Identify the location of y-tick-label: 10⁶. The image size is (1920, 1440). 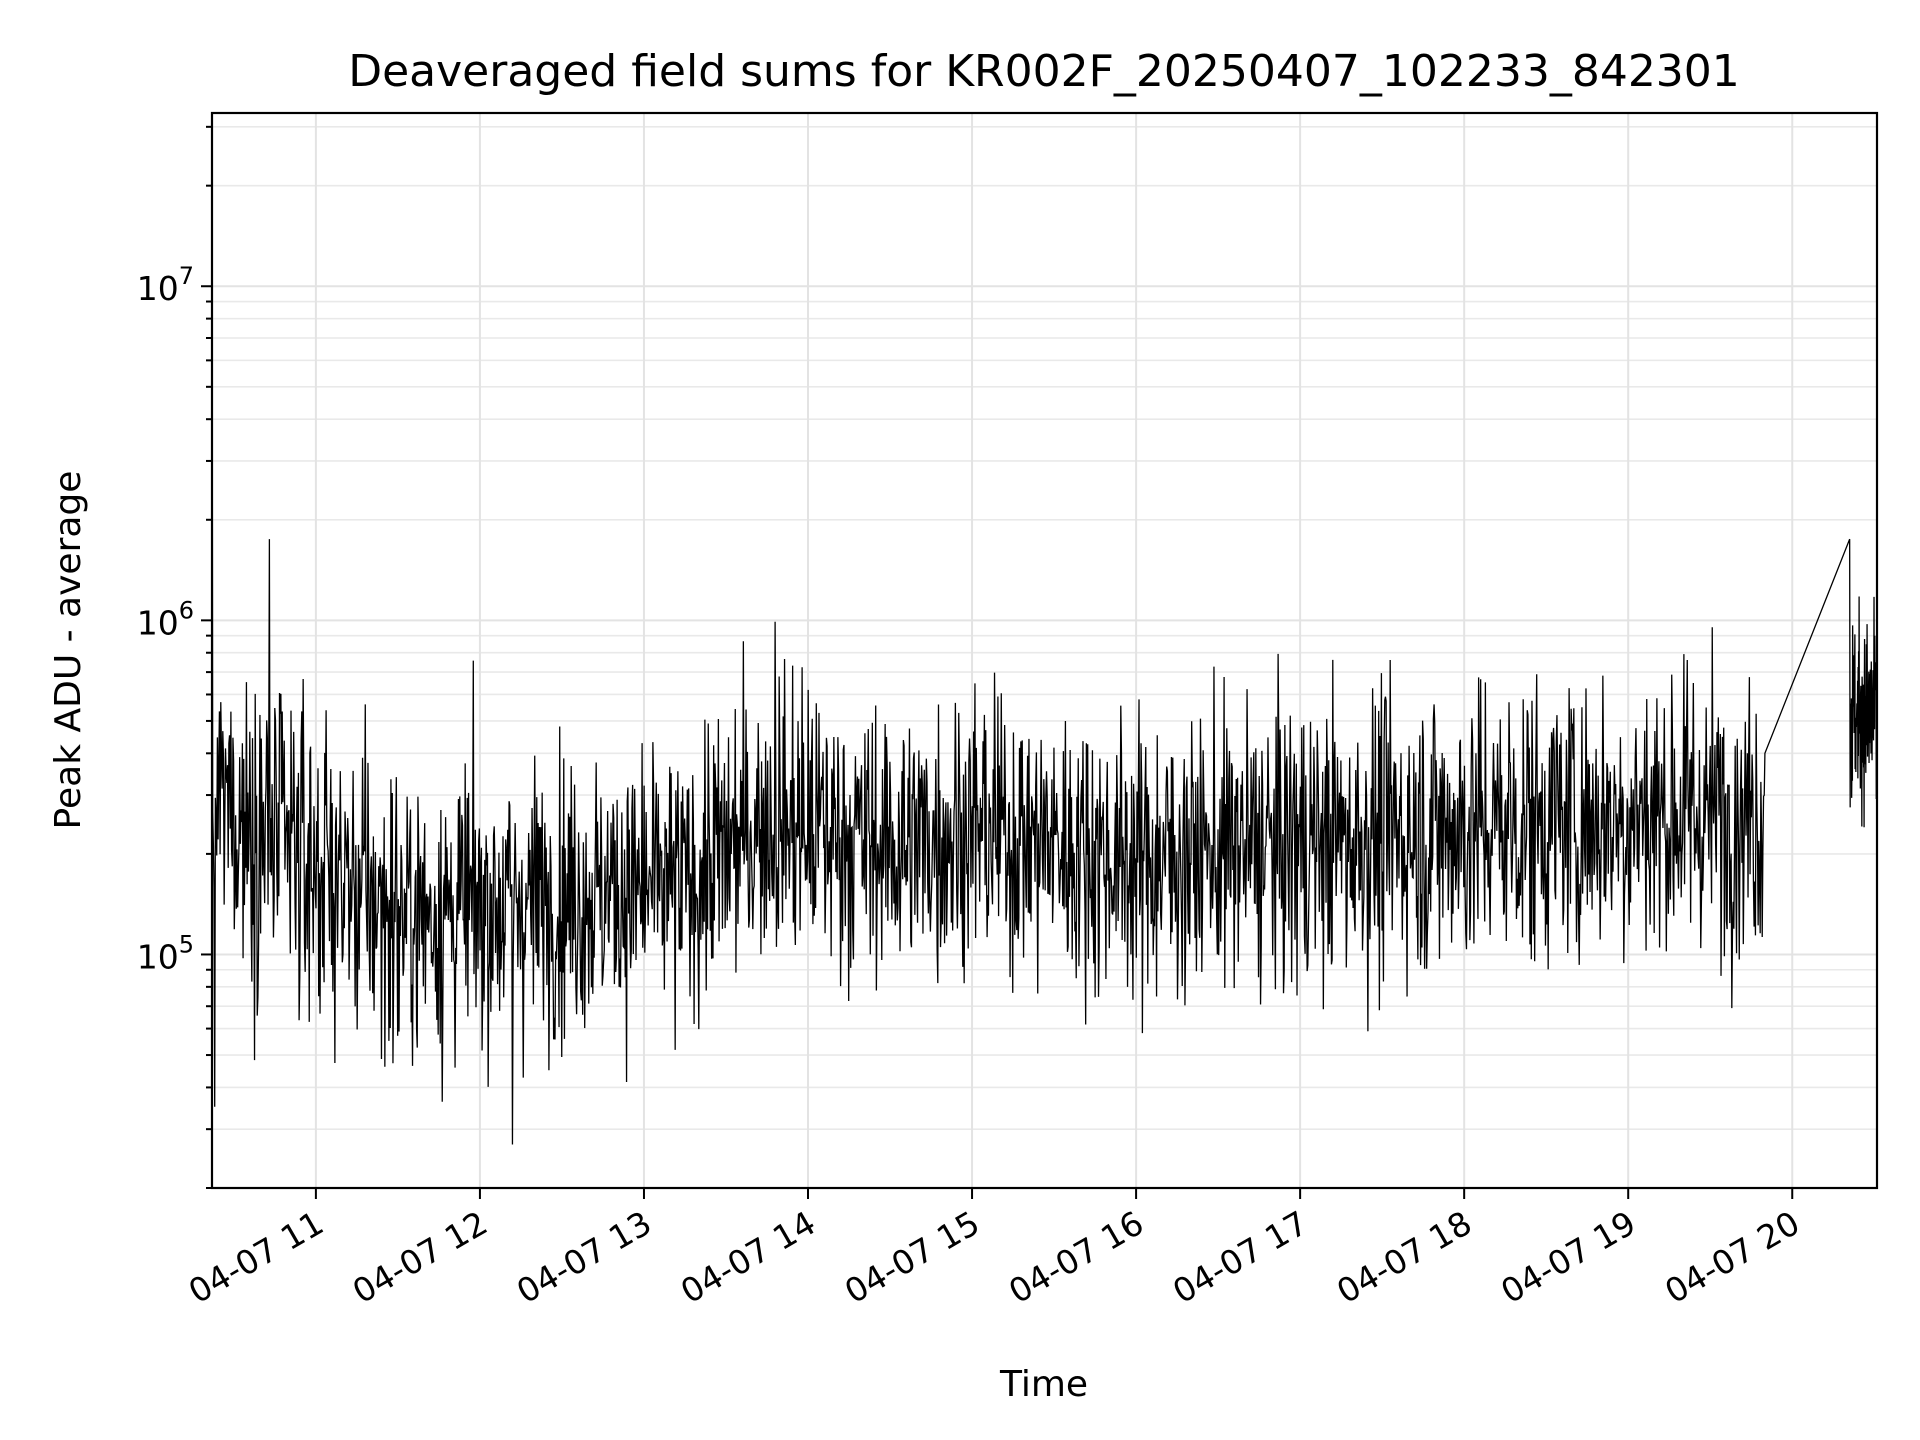
(165, 619).